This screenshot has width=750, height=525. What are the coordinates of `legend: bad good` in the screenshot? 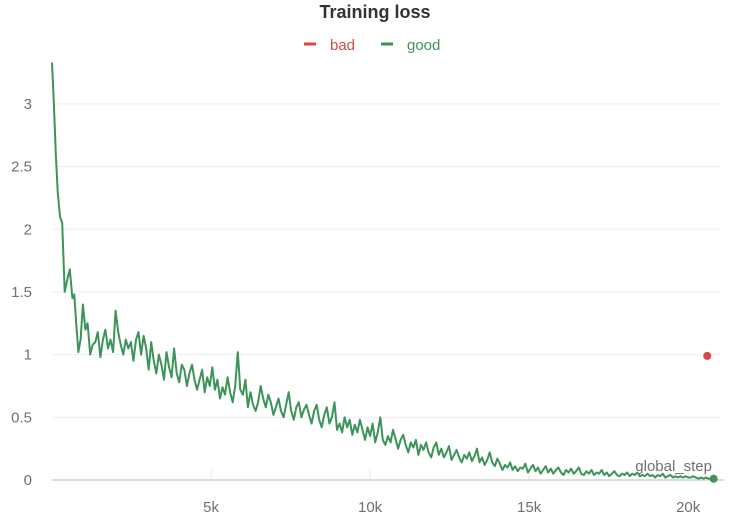 It's located at (372, 45).